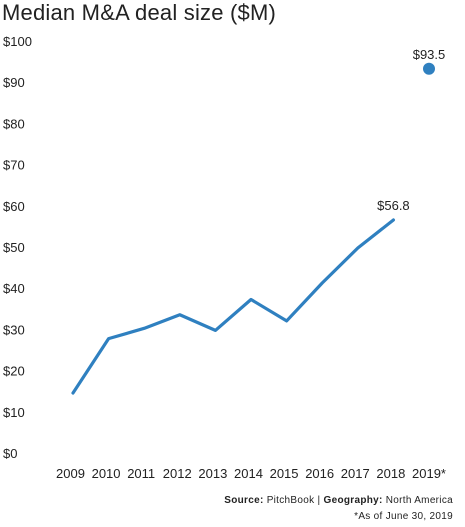  I want to click on x-tick-label: 2017, so click(355, 473).